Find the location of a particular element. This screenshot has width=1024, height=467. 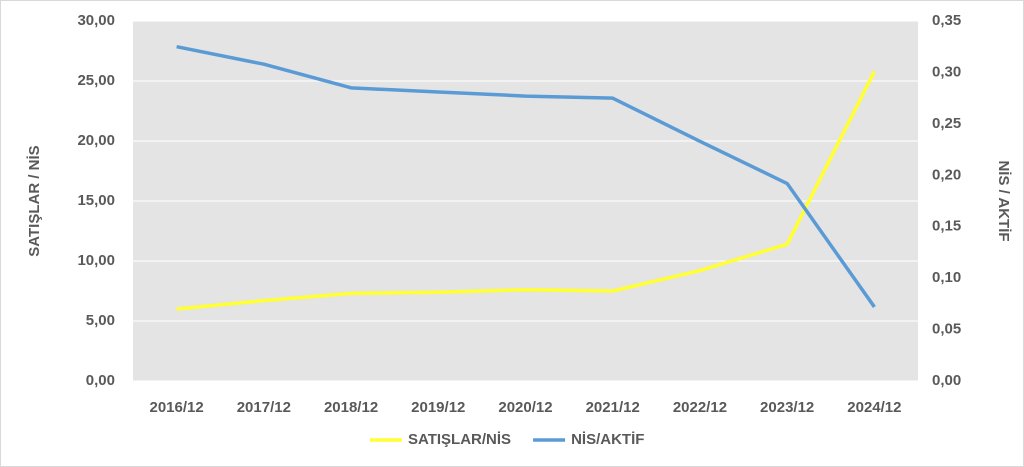

y2-tick-label: 0,30 is located at coordinates (946, 71).